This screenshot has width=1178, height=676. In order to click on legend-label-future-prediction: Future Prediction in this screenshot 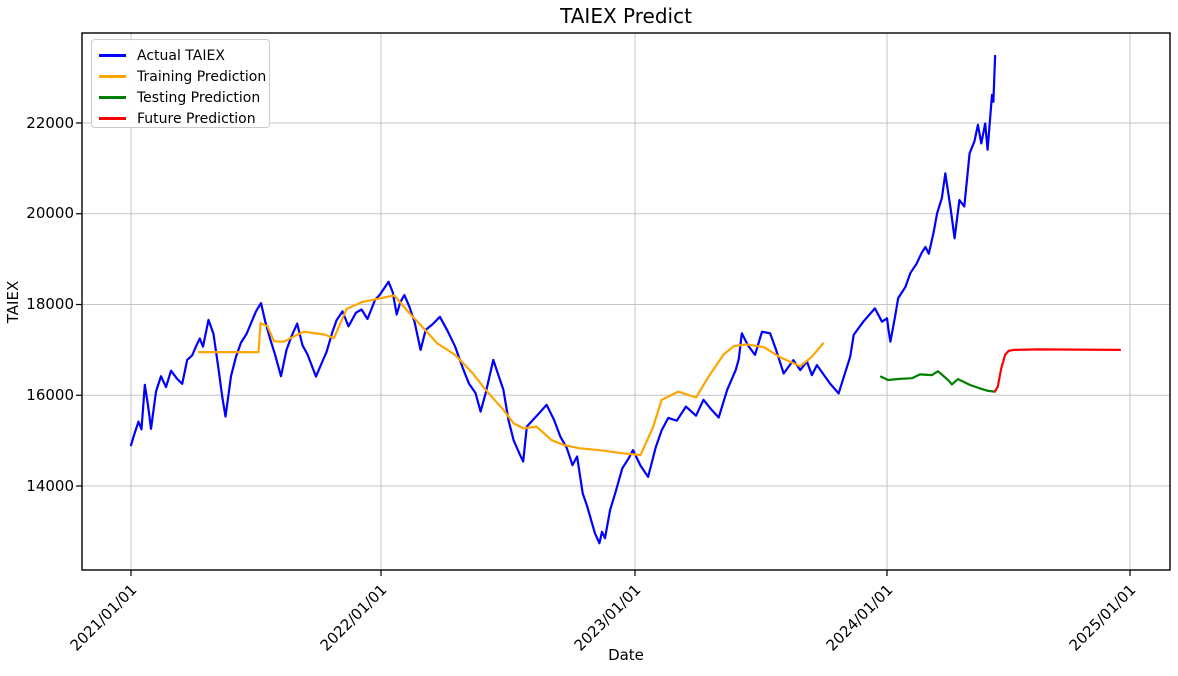, I will do `click(196, 118)`.